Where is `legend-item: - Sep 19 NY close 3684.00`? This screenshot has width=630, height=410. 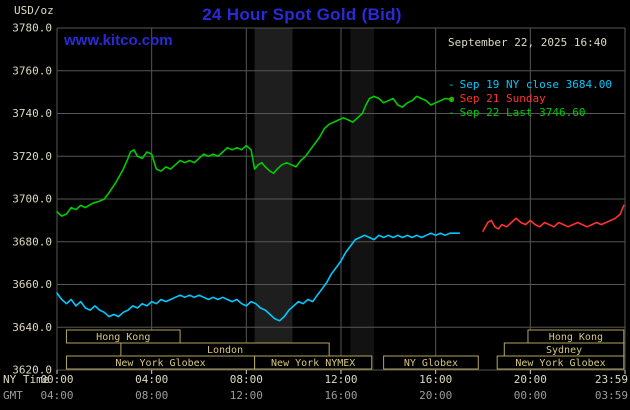 legend-item: - Sep 19 NY close 3684.00 is located at coordinates (530, 85).